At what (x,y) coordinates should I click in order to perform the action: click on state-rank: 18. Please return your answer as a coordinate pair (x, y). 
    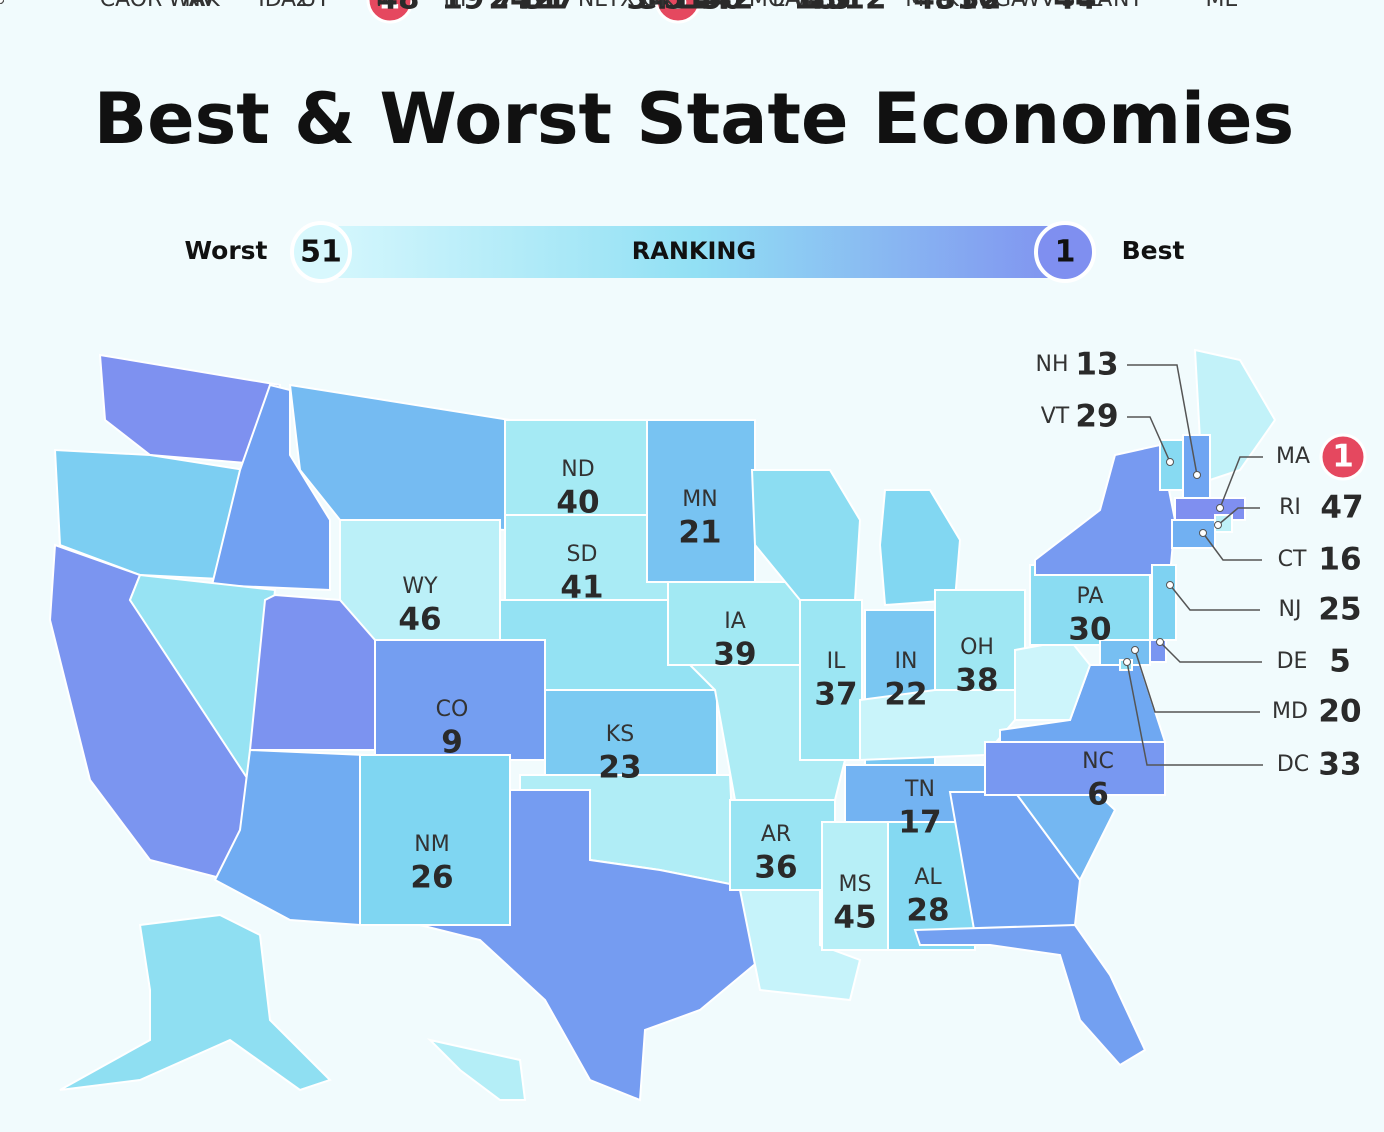
    Looking at the image, I should click on (814, 8).